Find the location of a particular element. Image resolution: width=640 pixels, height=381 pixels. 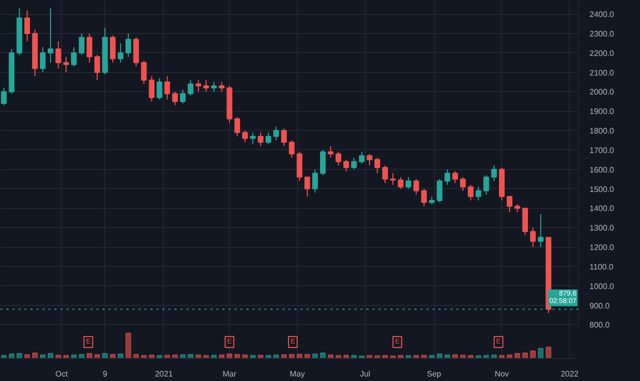

y-tick-label: 2100.0 is located at coordinates (602, 73).